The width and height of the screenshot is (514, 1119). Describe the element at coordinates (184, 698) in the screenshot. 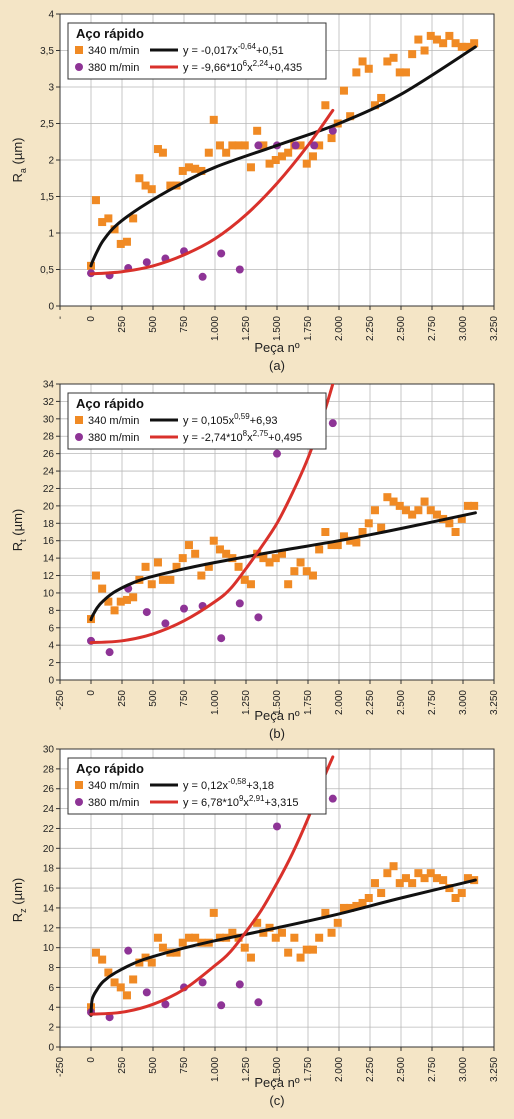

I see `x-tick-label: 750` at that location.